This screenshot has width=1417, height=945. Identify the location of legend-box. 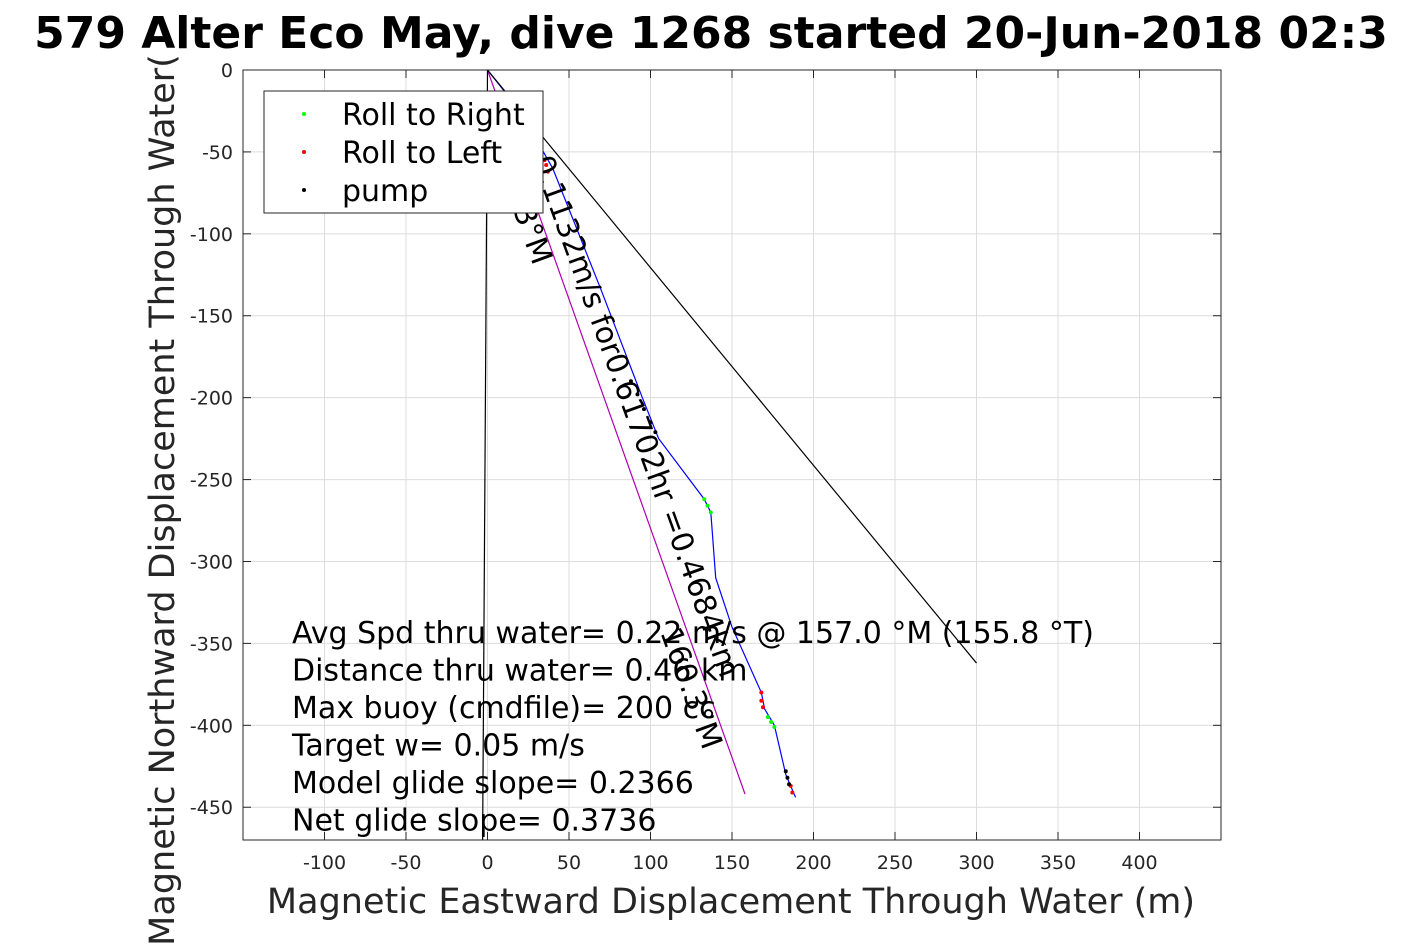
(403, 152).